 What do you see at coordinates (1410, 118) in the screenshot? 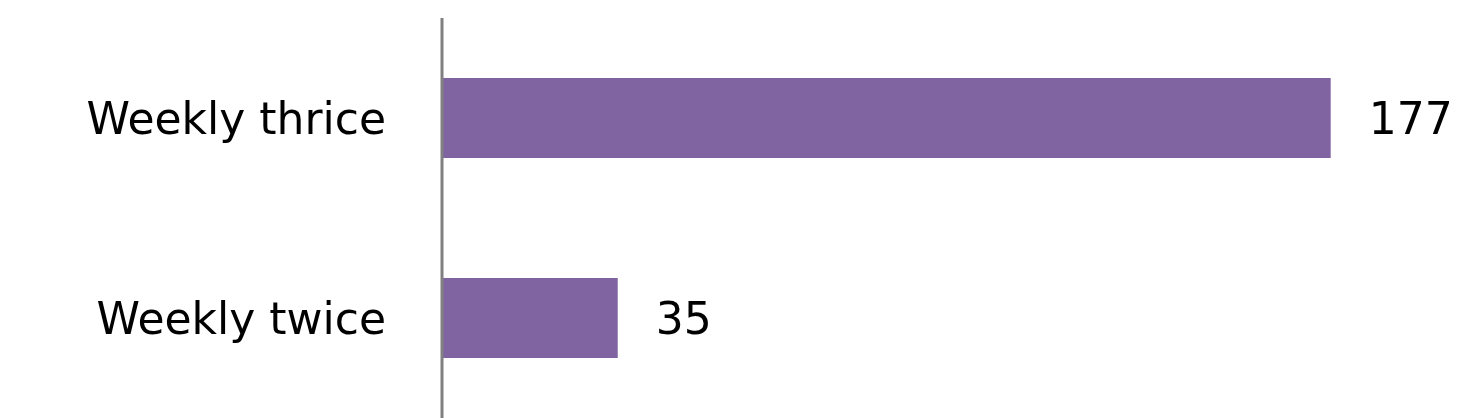
I see `data-label: 177` at bounding box center [1410, 118].